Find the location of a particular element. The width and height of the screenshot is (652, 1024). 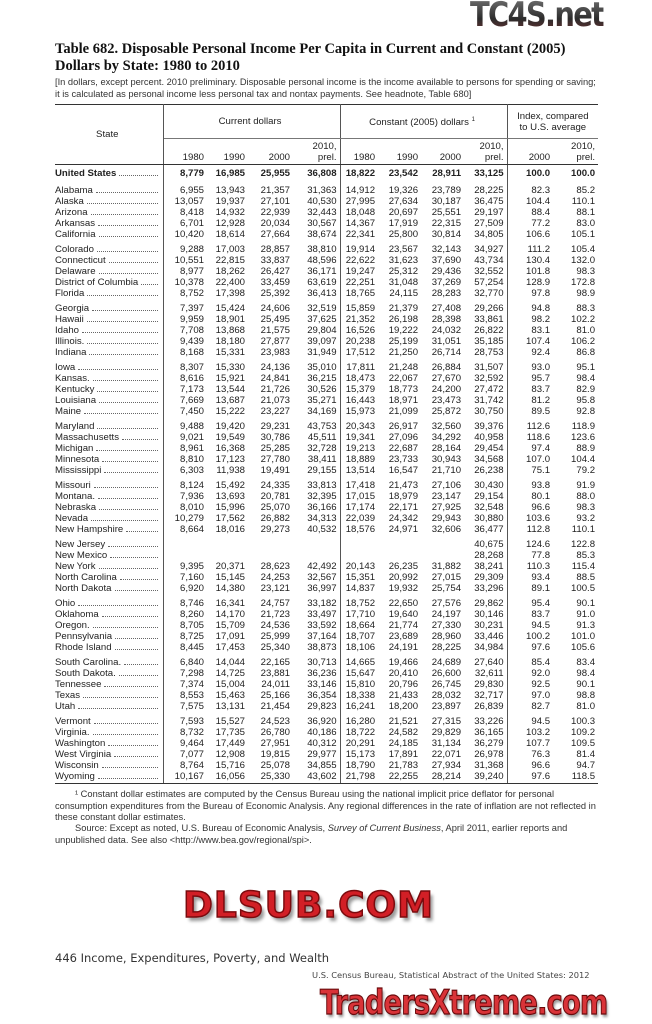

state-cell: Illinois. is located at coordinates (109, 342).